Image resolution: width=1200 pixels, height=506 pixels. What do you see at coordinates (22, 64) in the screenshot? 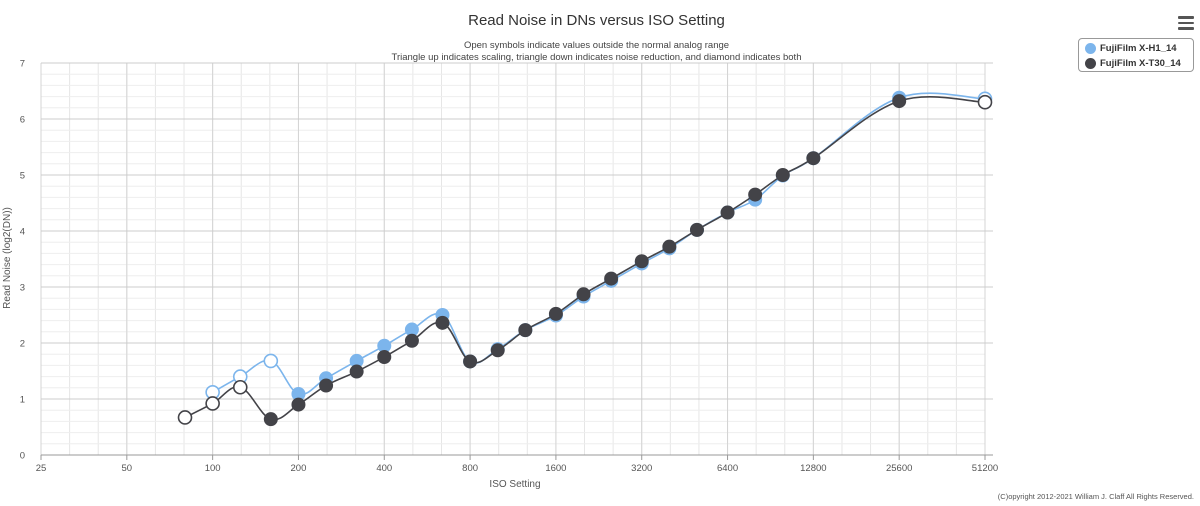
I see `y-tick-label: 7` at bounding box center [22, 64].